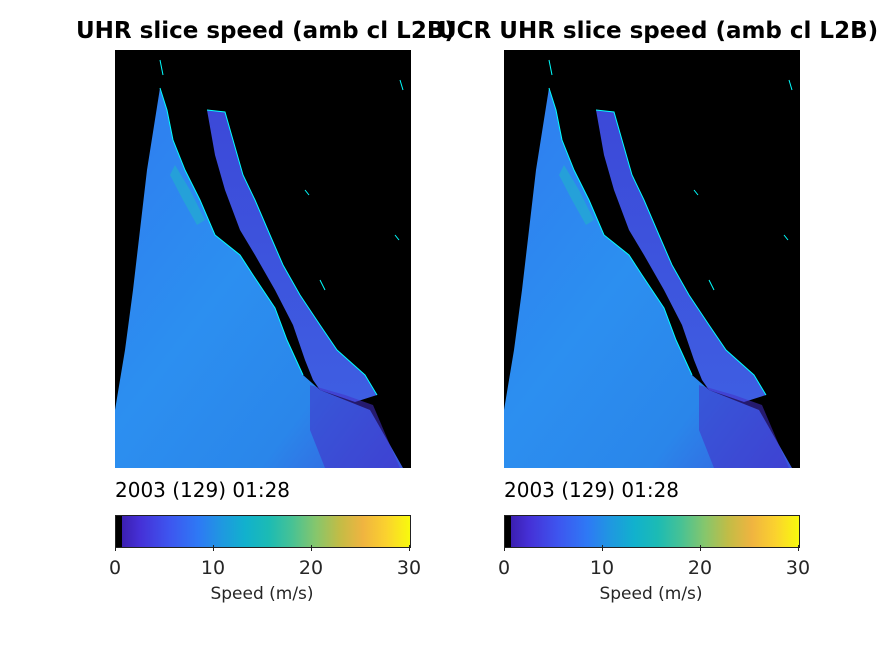 This screenshot has width=884, height=663. What do you see at coordinates (265, 31) in the screenshot?
I see `left-panel-title: UHR slice speed (amb cl L2B)` at bounding box center [265, 31].